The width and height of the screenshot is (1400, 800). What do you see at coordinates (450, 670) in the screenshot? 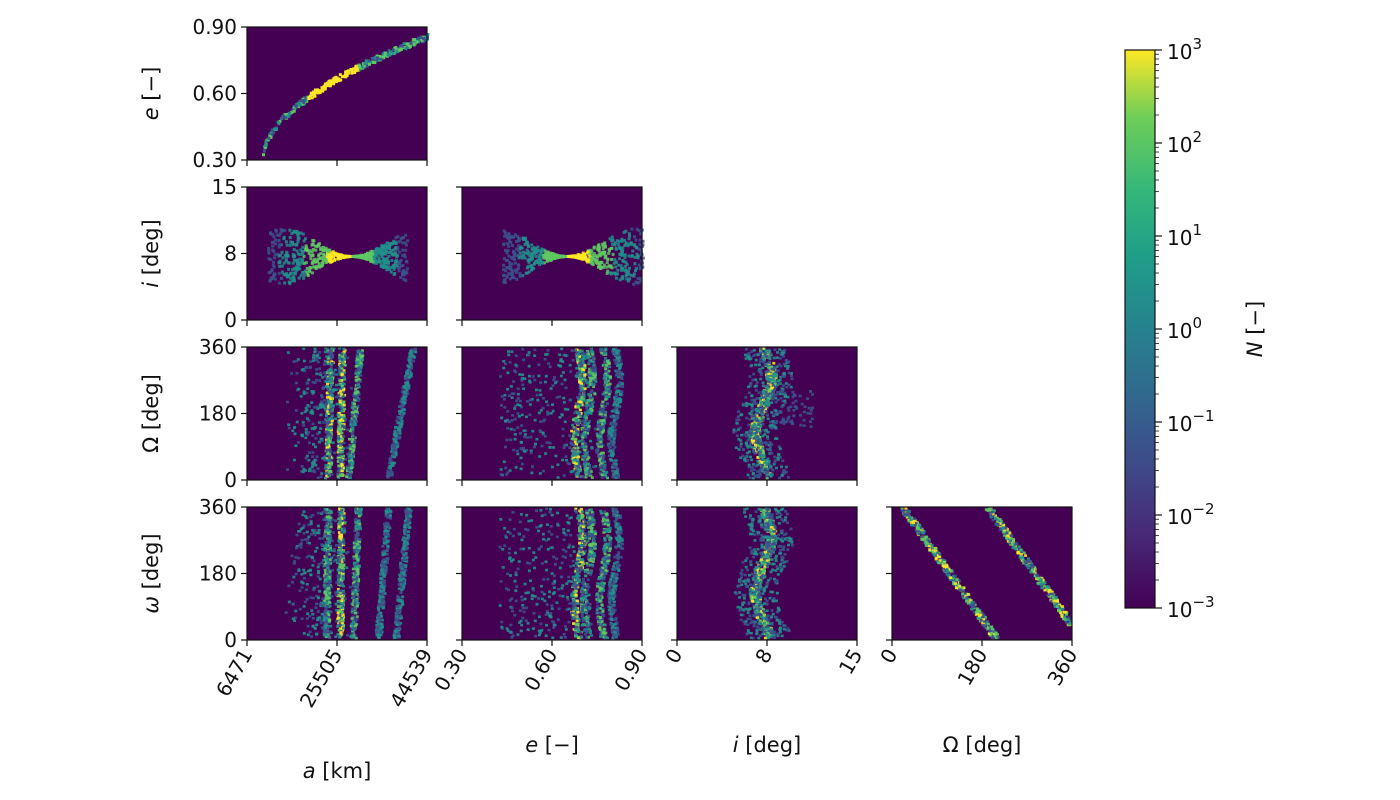
I see `x-tick-label: 0.30` at bounding box center [450, 670].